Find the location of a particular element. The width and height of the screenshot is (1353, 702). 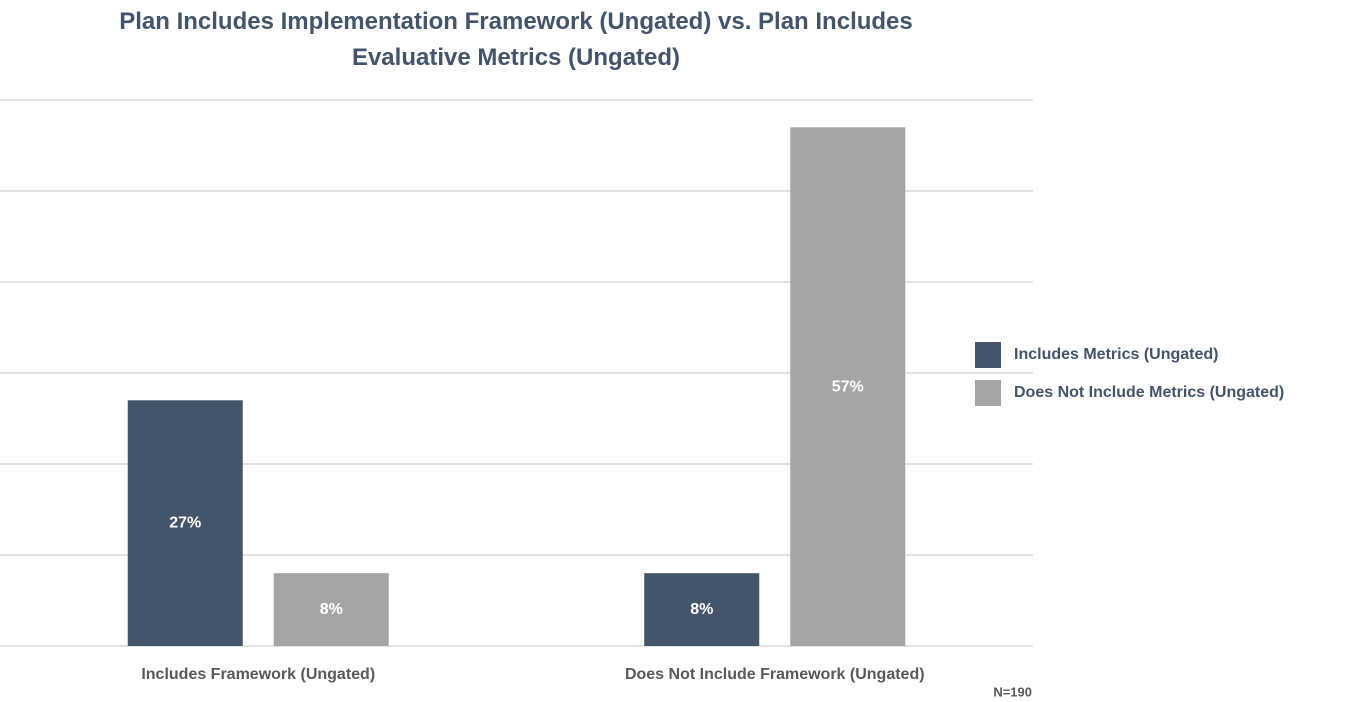

legend-label: Does Not Include Metrics (Ungated) is located at coordinates (1149, 392).